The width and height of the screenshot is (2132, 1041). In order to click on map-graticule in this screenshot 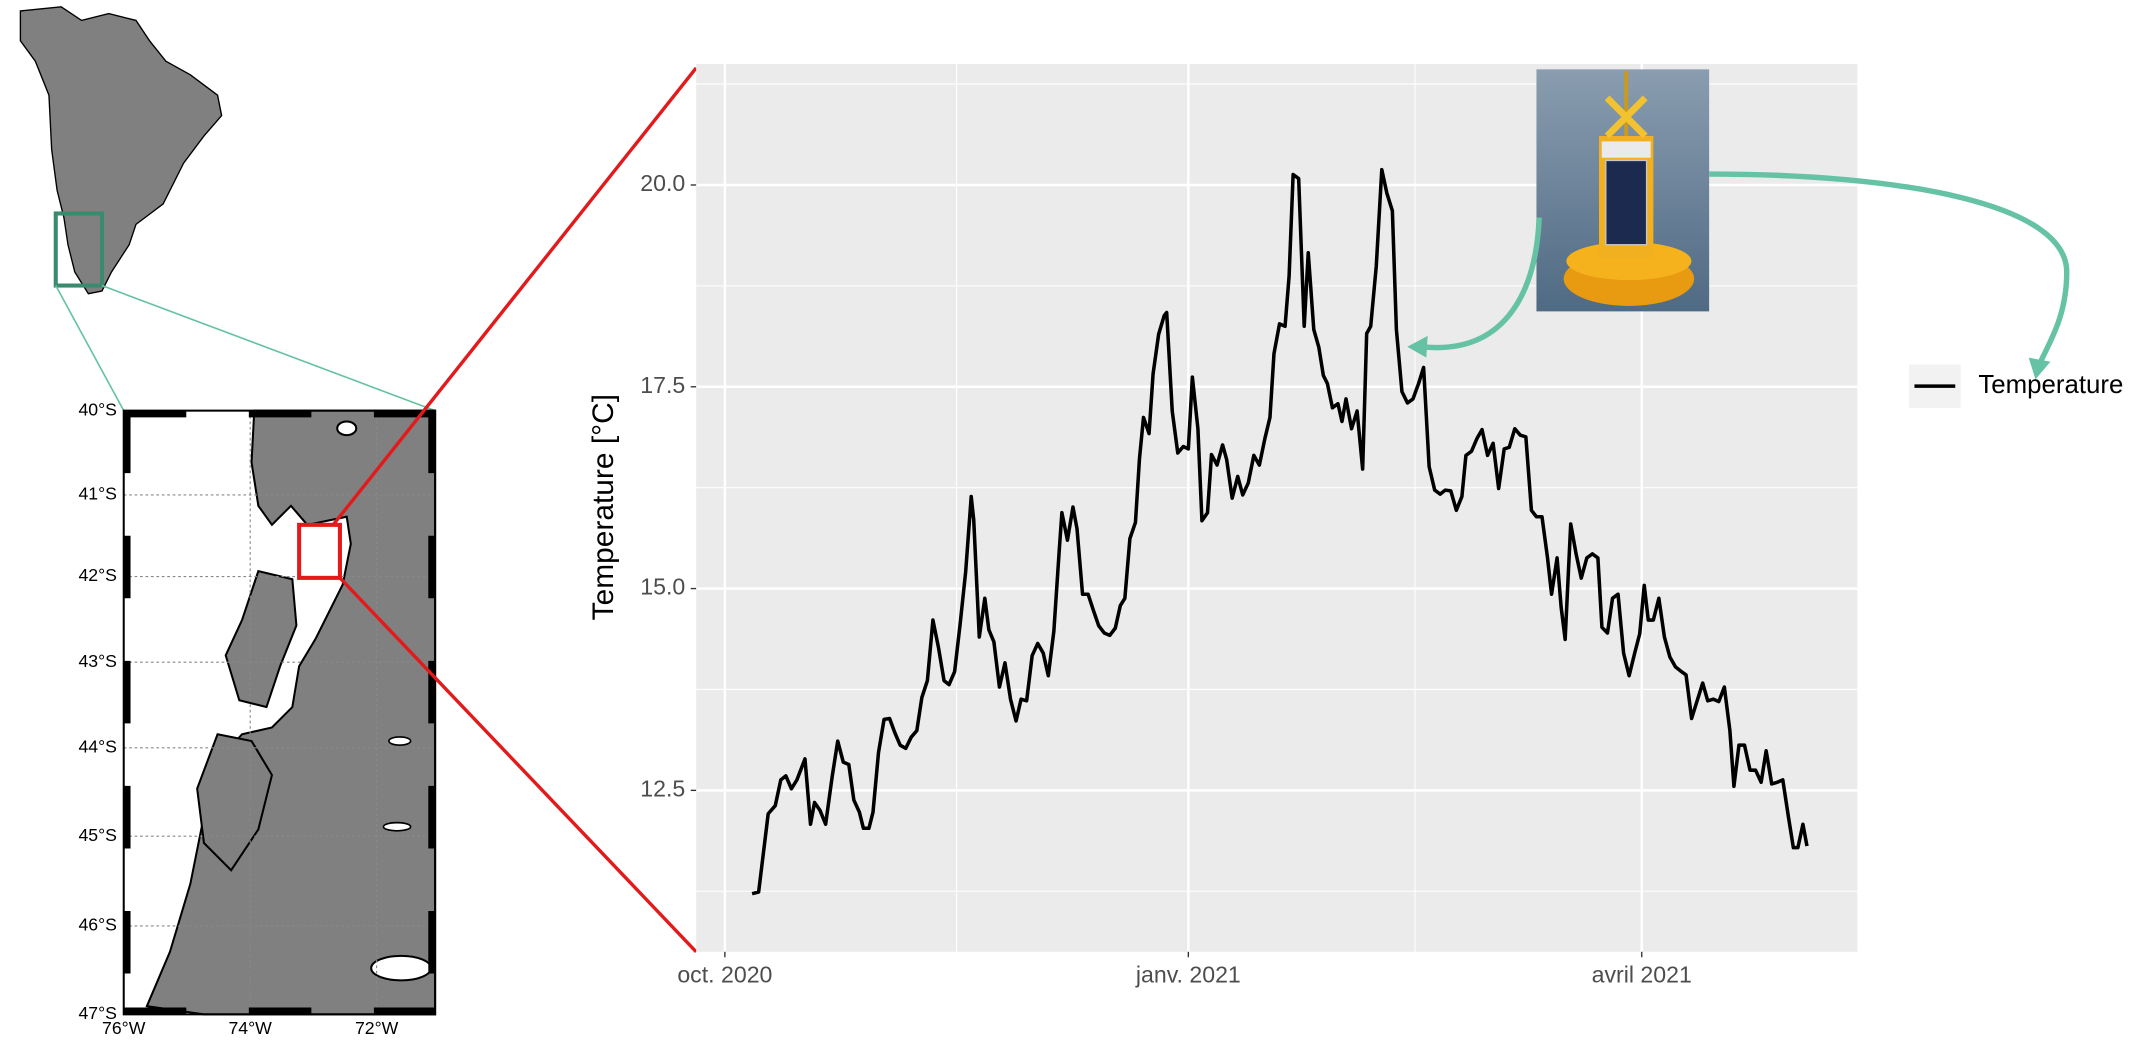, I will do `click(279, 712)`.